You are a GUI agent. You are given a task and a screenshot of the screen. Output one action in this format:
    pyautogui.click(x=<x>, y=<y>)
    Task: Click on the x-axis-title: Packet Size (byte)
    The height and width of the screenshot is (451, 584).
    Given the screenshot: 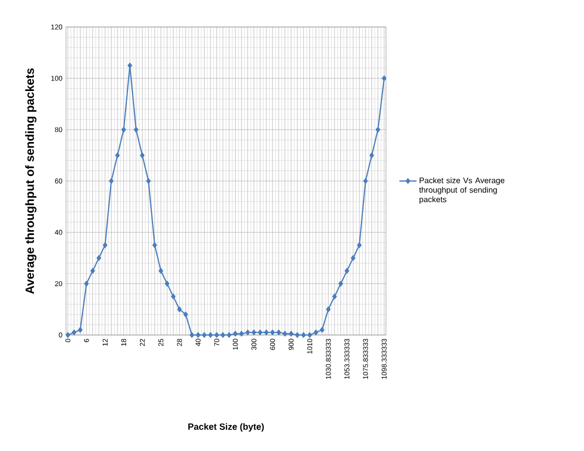 What is the action you would take?
    pyautogui.click(x=226, y=427)
    